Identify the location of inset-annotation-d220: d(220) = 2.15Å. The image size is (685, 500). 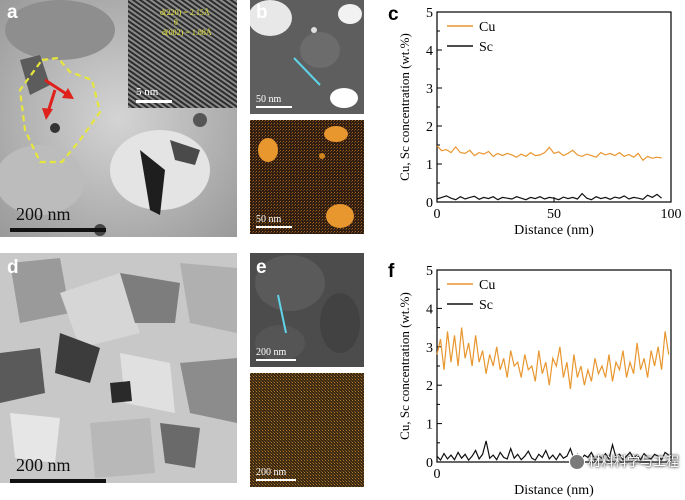
(185, 12).